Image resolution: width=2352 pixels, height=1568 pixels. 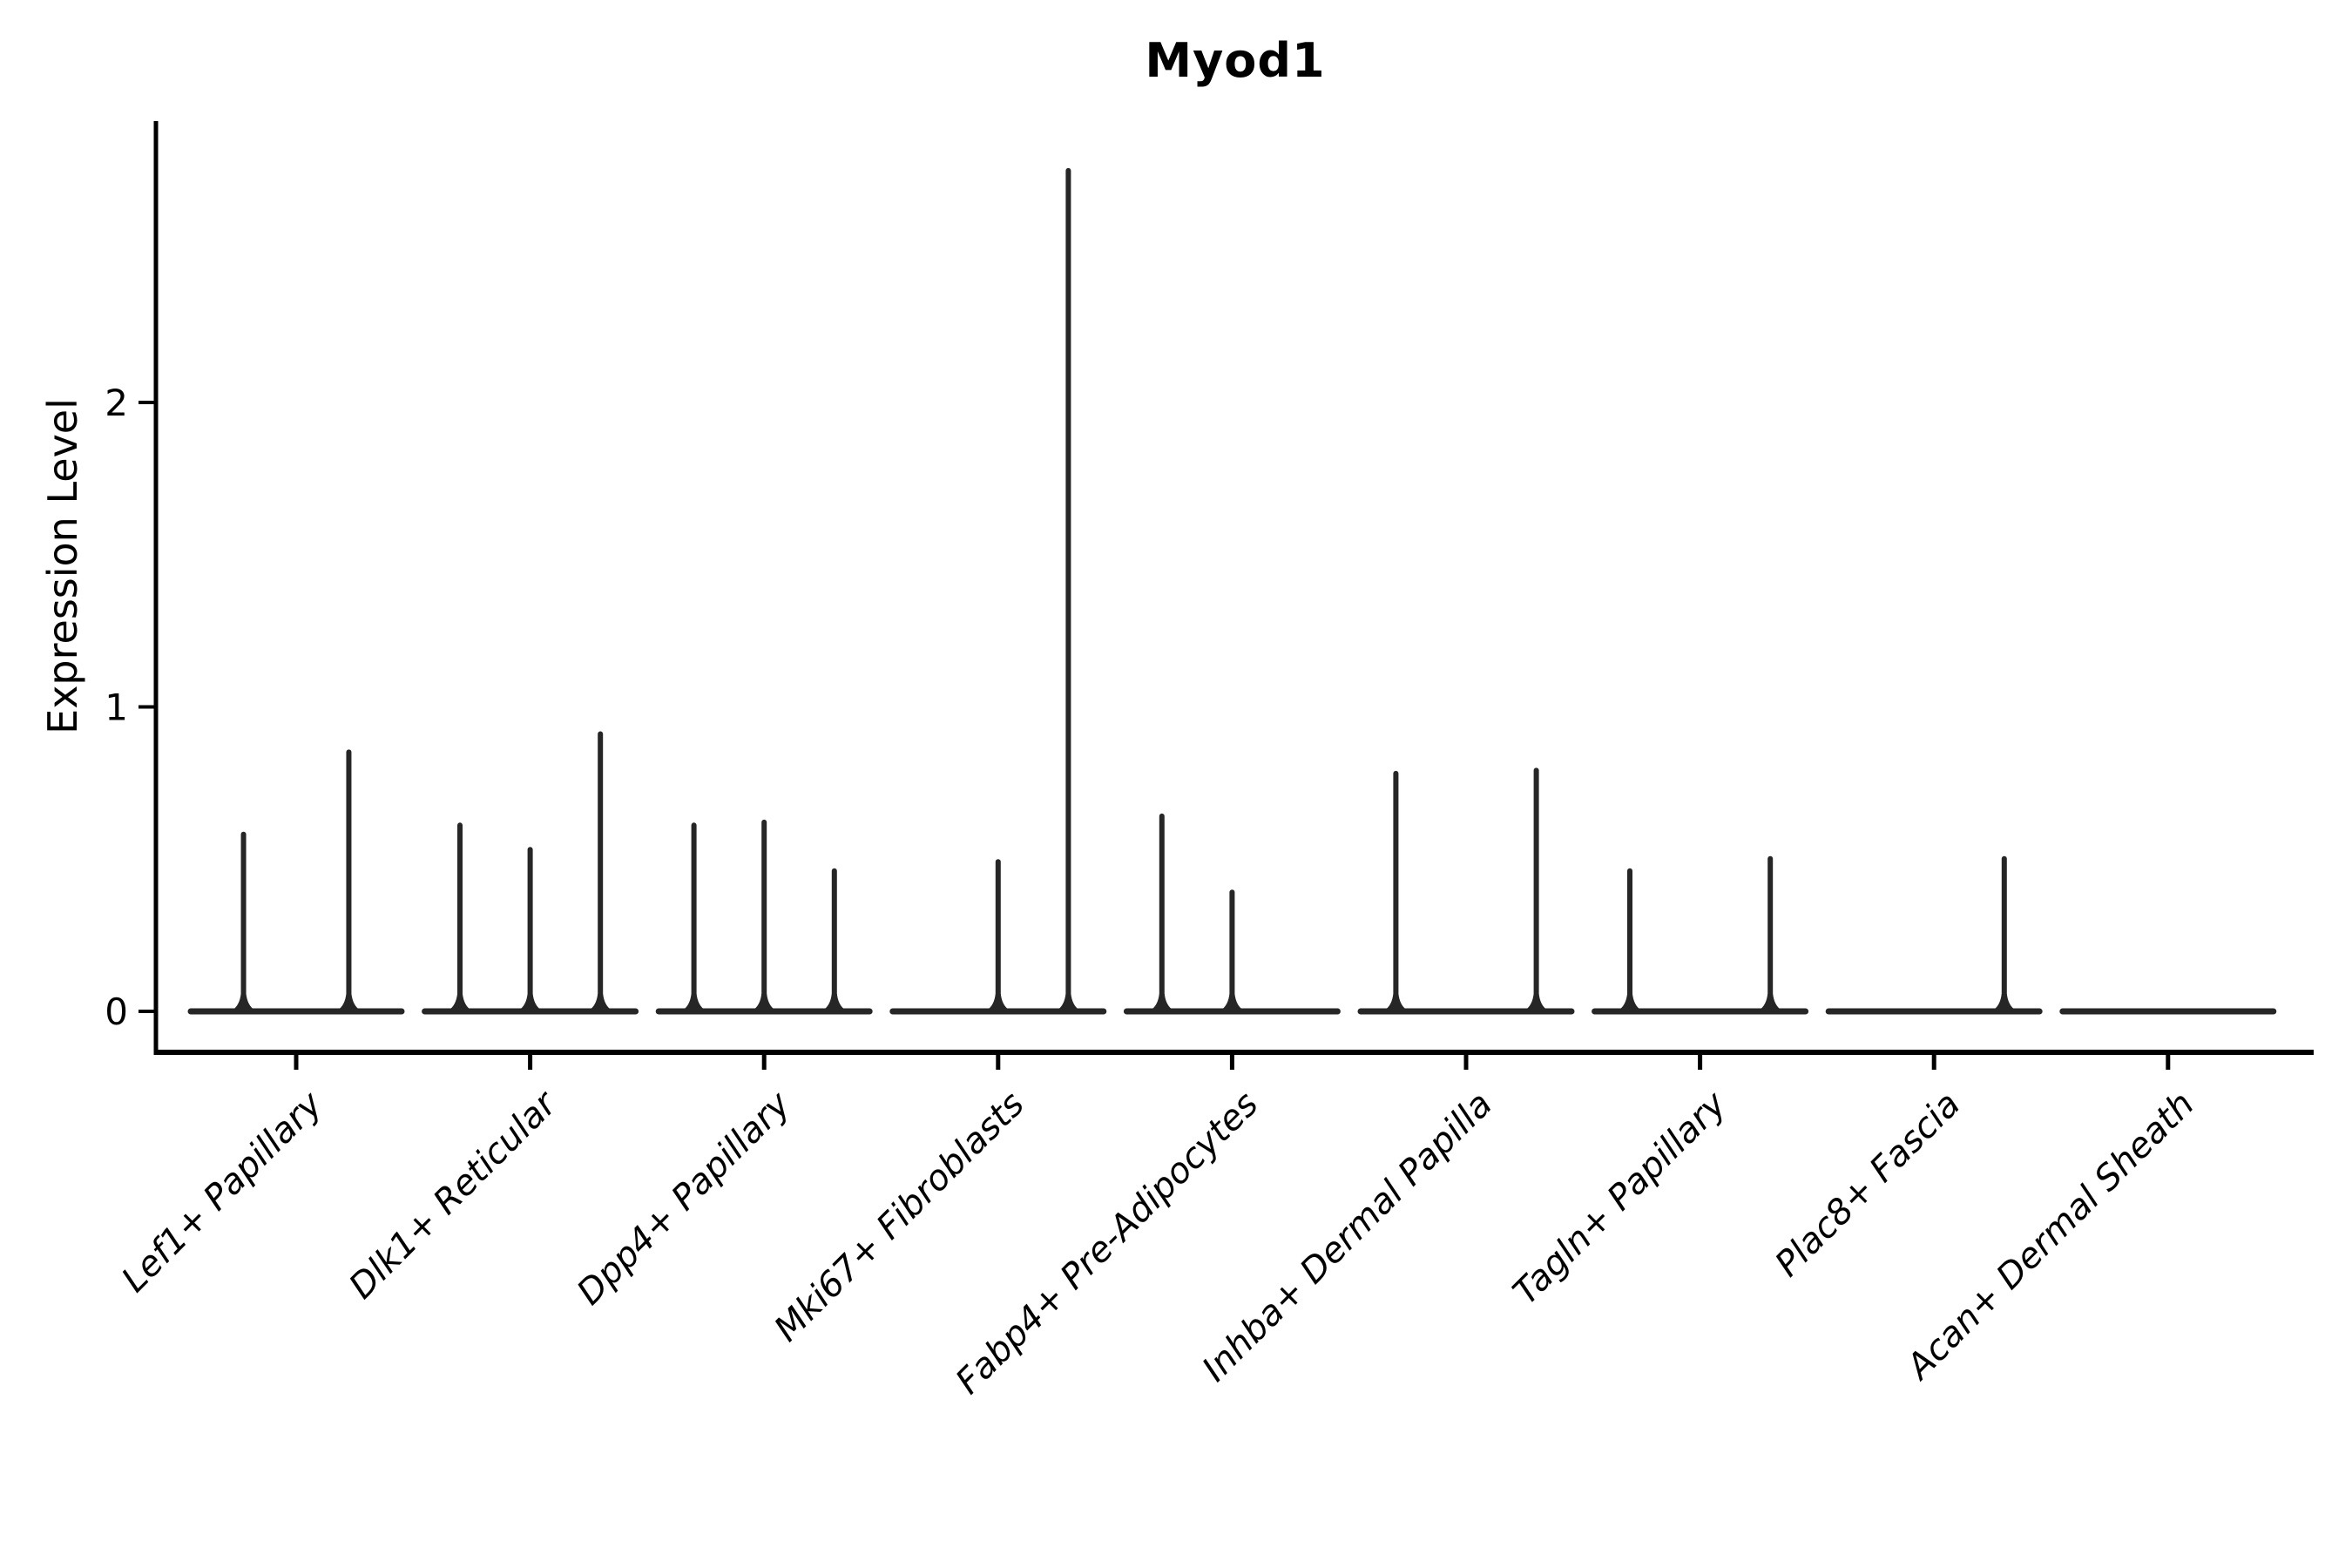 What do you see at coordinates (116, 403) in the screenshot?
I see `y-tick-label: 2` at bounding box center [116, 403].